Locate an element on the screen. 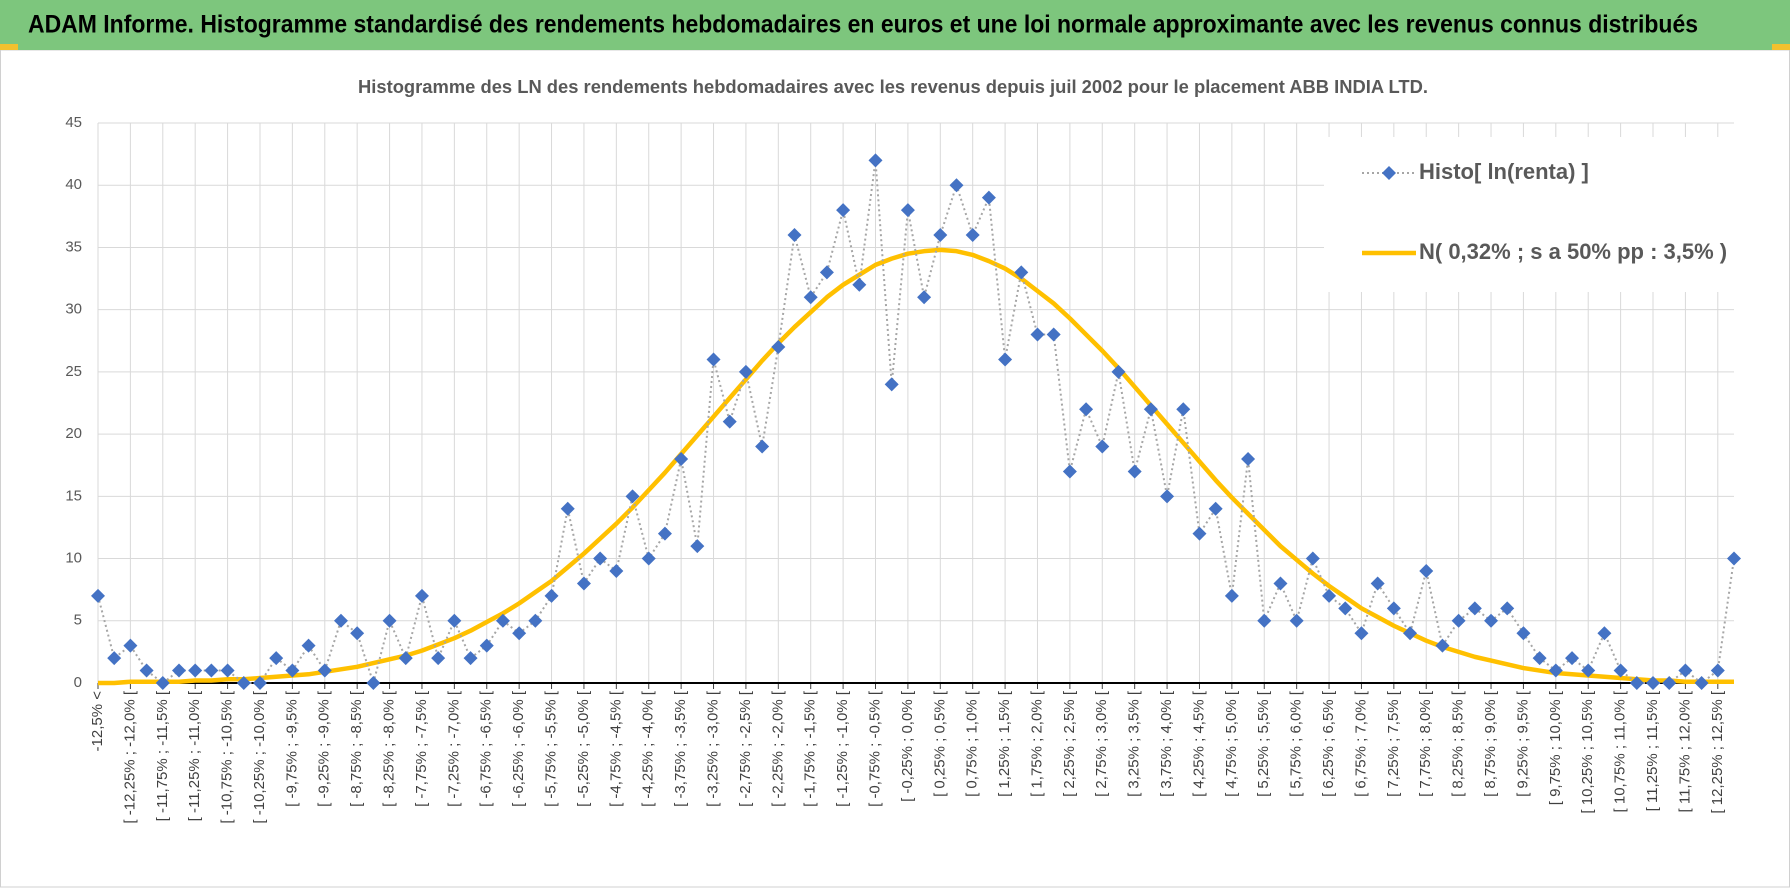 The image size is (1790, 888). x-tick-label: [ 10,75% ; 11,0% [ is located at coordinates (1620, 751).